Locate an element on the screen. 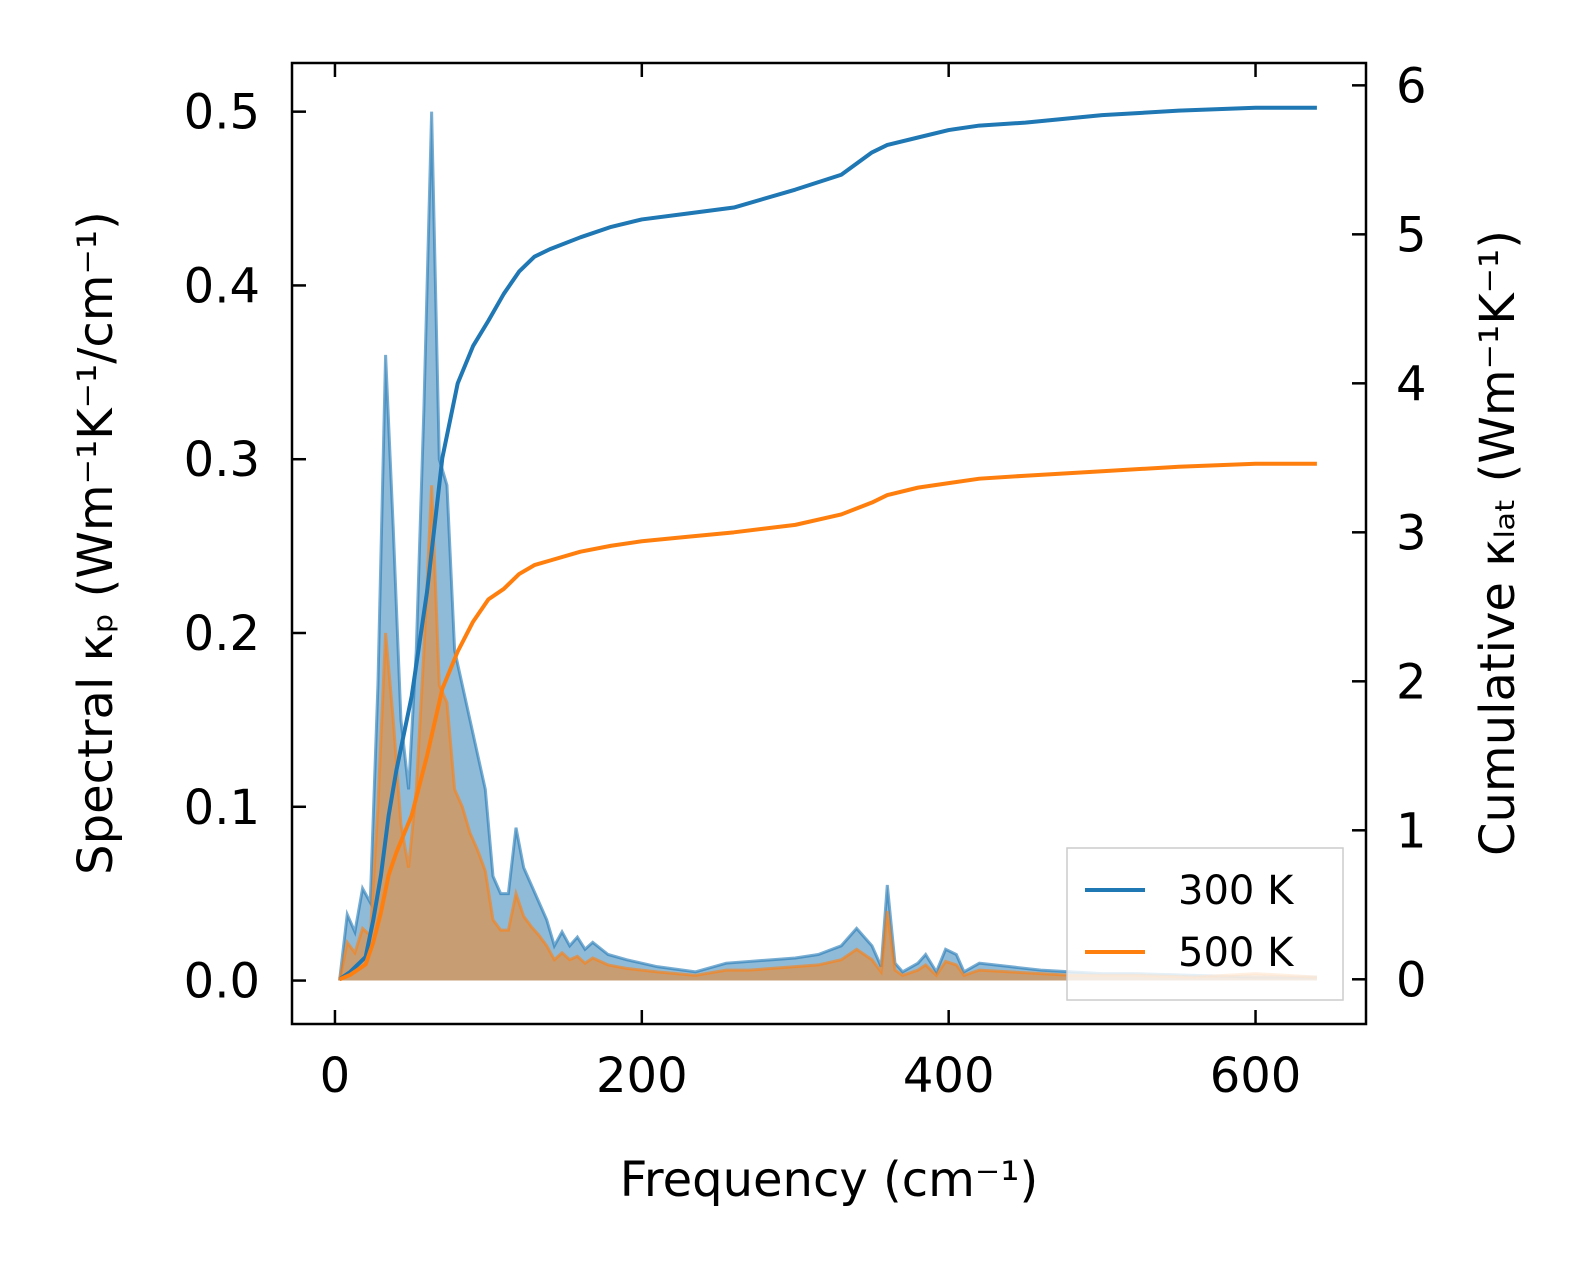 The height and width of the screenshot is (1267, 1586). y-left-tick-label: 0.5 is located at coordinates (222, 113).